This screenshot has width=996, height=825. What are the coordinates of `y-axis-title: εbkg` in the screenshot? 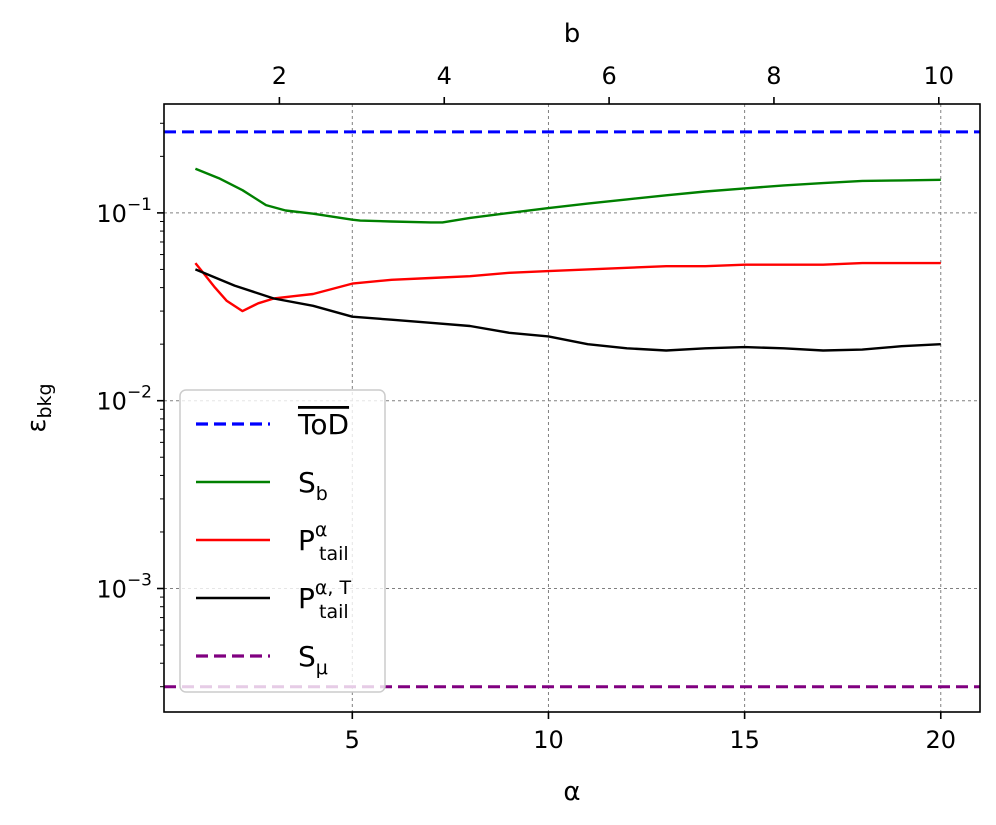 It's located at (39, 407).